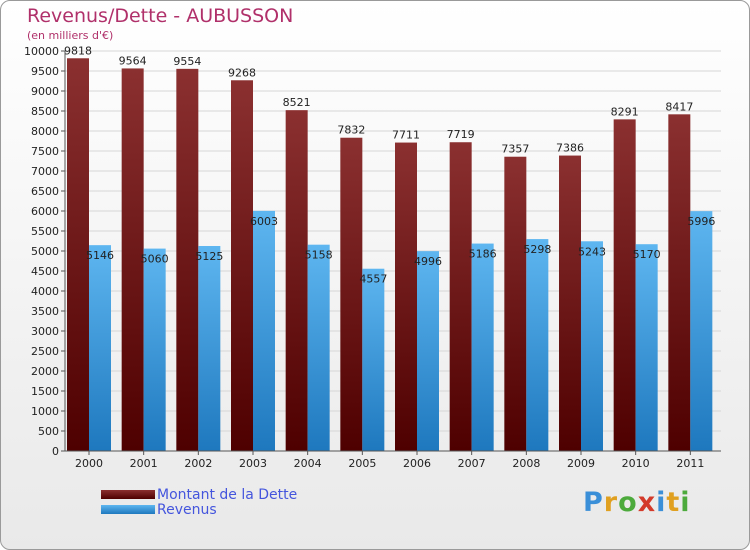 The image size is (750, 550). Describe the element at coordinates (227, 494) in the screenshot. I see `legend-label-dette: Montant de la Dette` at that location.